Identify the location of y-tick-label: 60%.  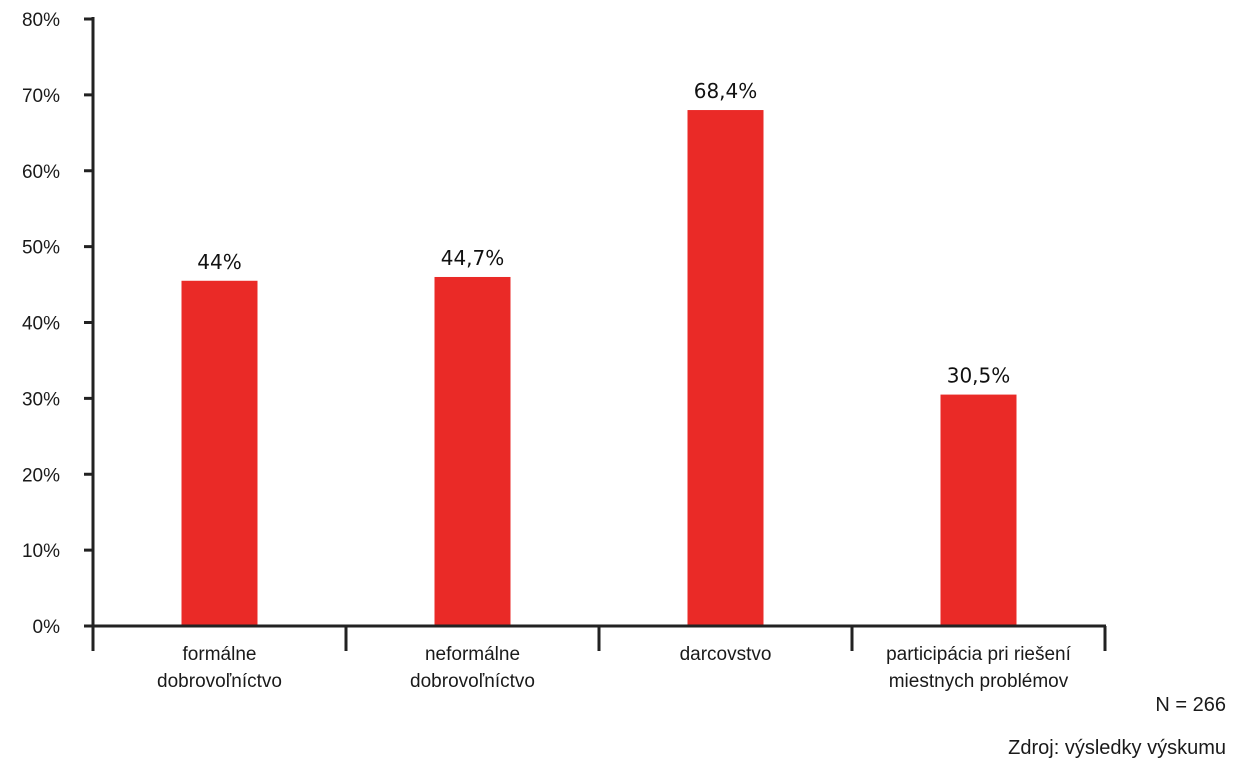
(41, 172).